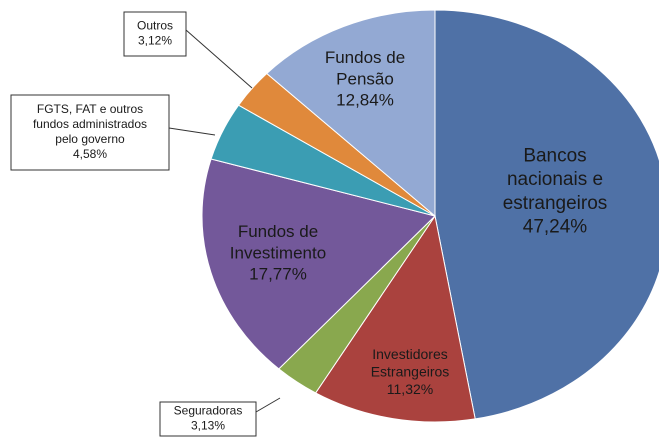 This screenshot has height=439, width=659. I want to click on slice-label: Pensão, so click(365, 78).